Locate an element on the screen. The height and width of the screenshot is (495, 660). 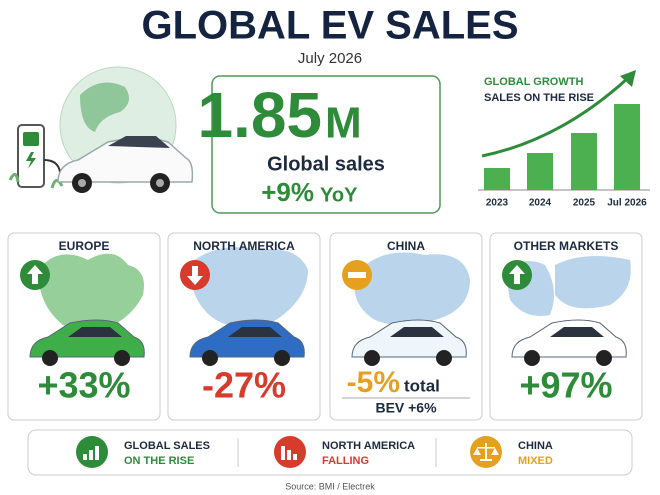
highlight-change-note: YoY is located at coordinates (339, 195).